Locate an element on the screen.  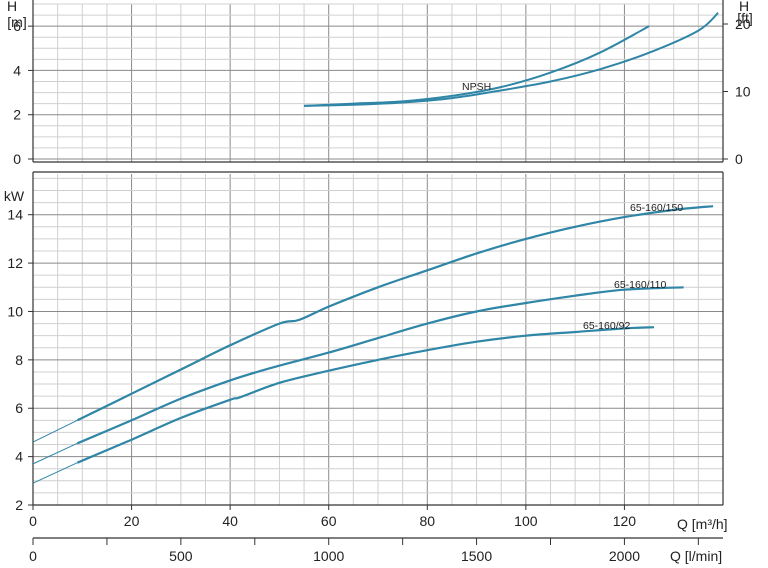
xtick-label-m3h: 100 is located at coordinates (526, 521).